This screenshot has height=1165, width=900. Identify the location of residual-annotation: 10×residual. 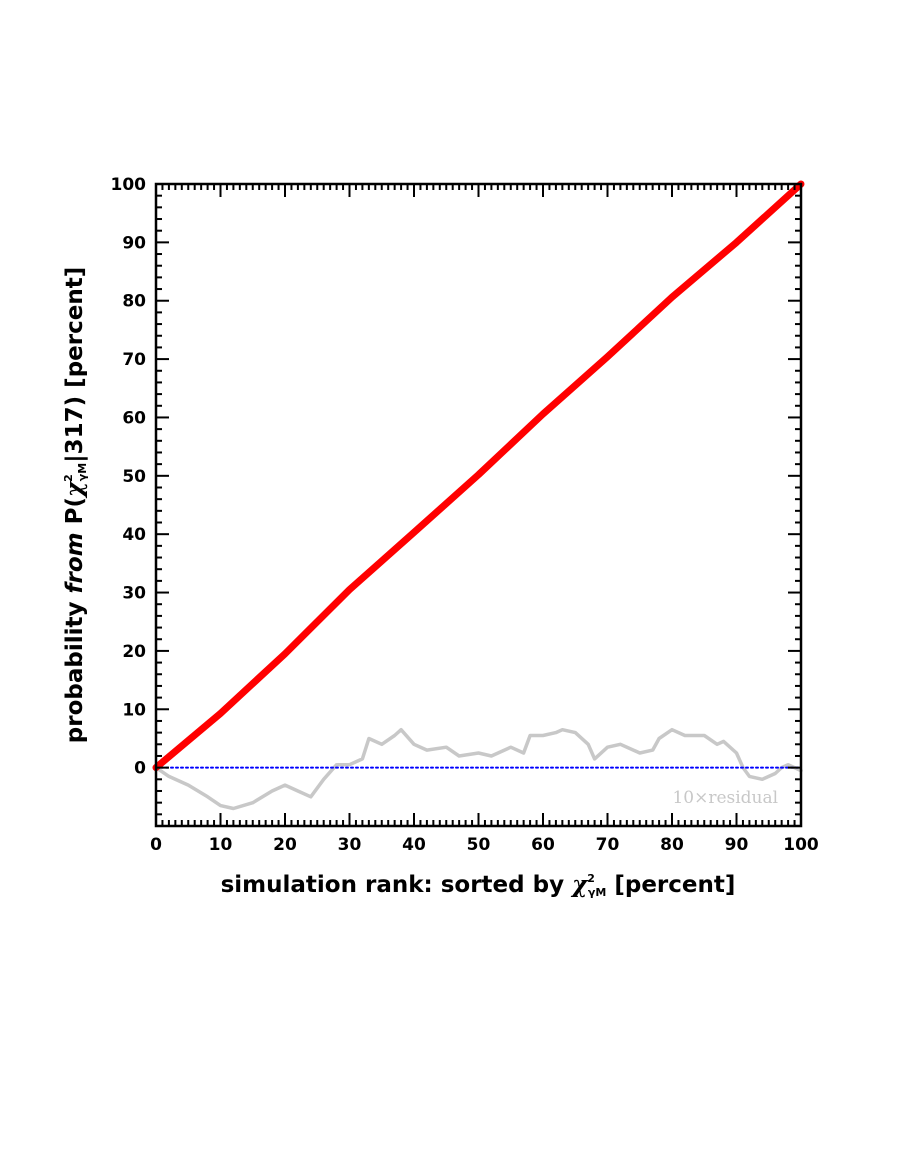
(725, 798).